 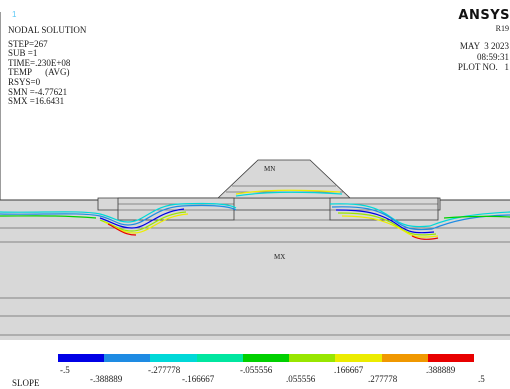 I want to click on top-mesa, so click(x=284, y=179).